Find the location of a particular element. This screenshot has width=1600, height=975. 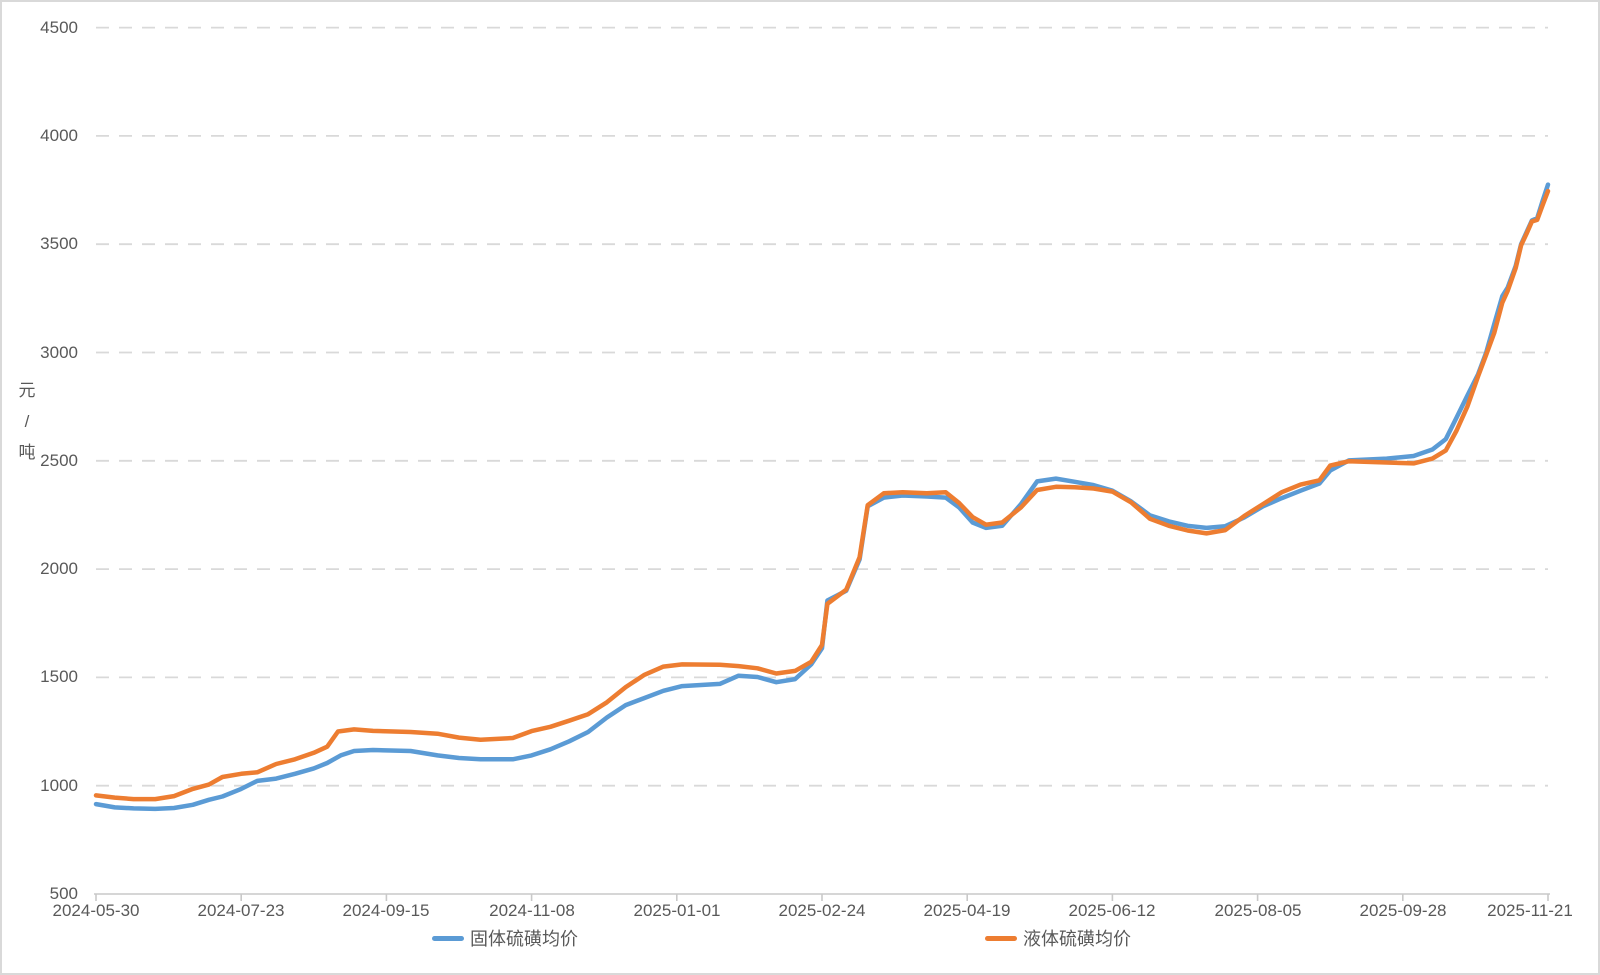

legend-item-liquid-sulfur: 液体硫磺均价 is located at coordinates (1058, 938).